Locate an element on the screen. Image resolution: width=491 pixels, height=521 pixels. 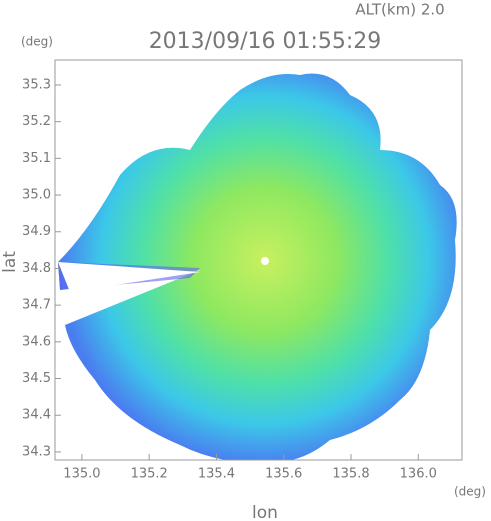
y-tick-label: 34.7 is located at coordinates (36, 305).